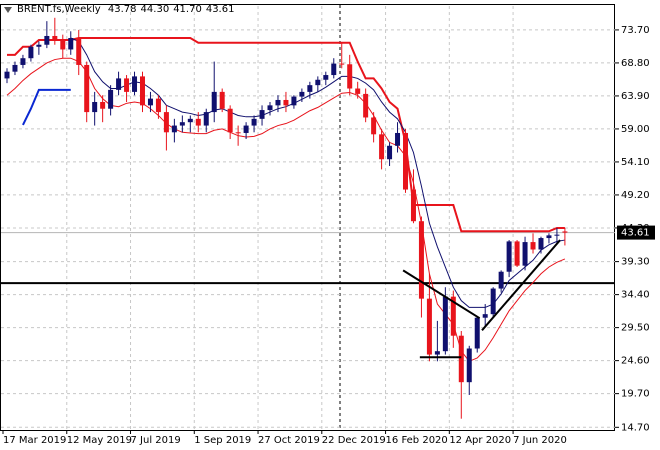 This screenshot has height=450, width=660. I want to click on x-tick-label: 1 Sep 2019, so click(222, 440).